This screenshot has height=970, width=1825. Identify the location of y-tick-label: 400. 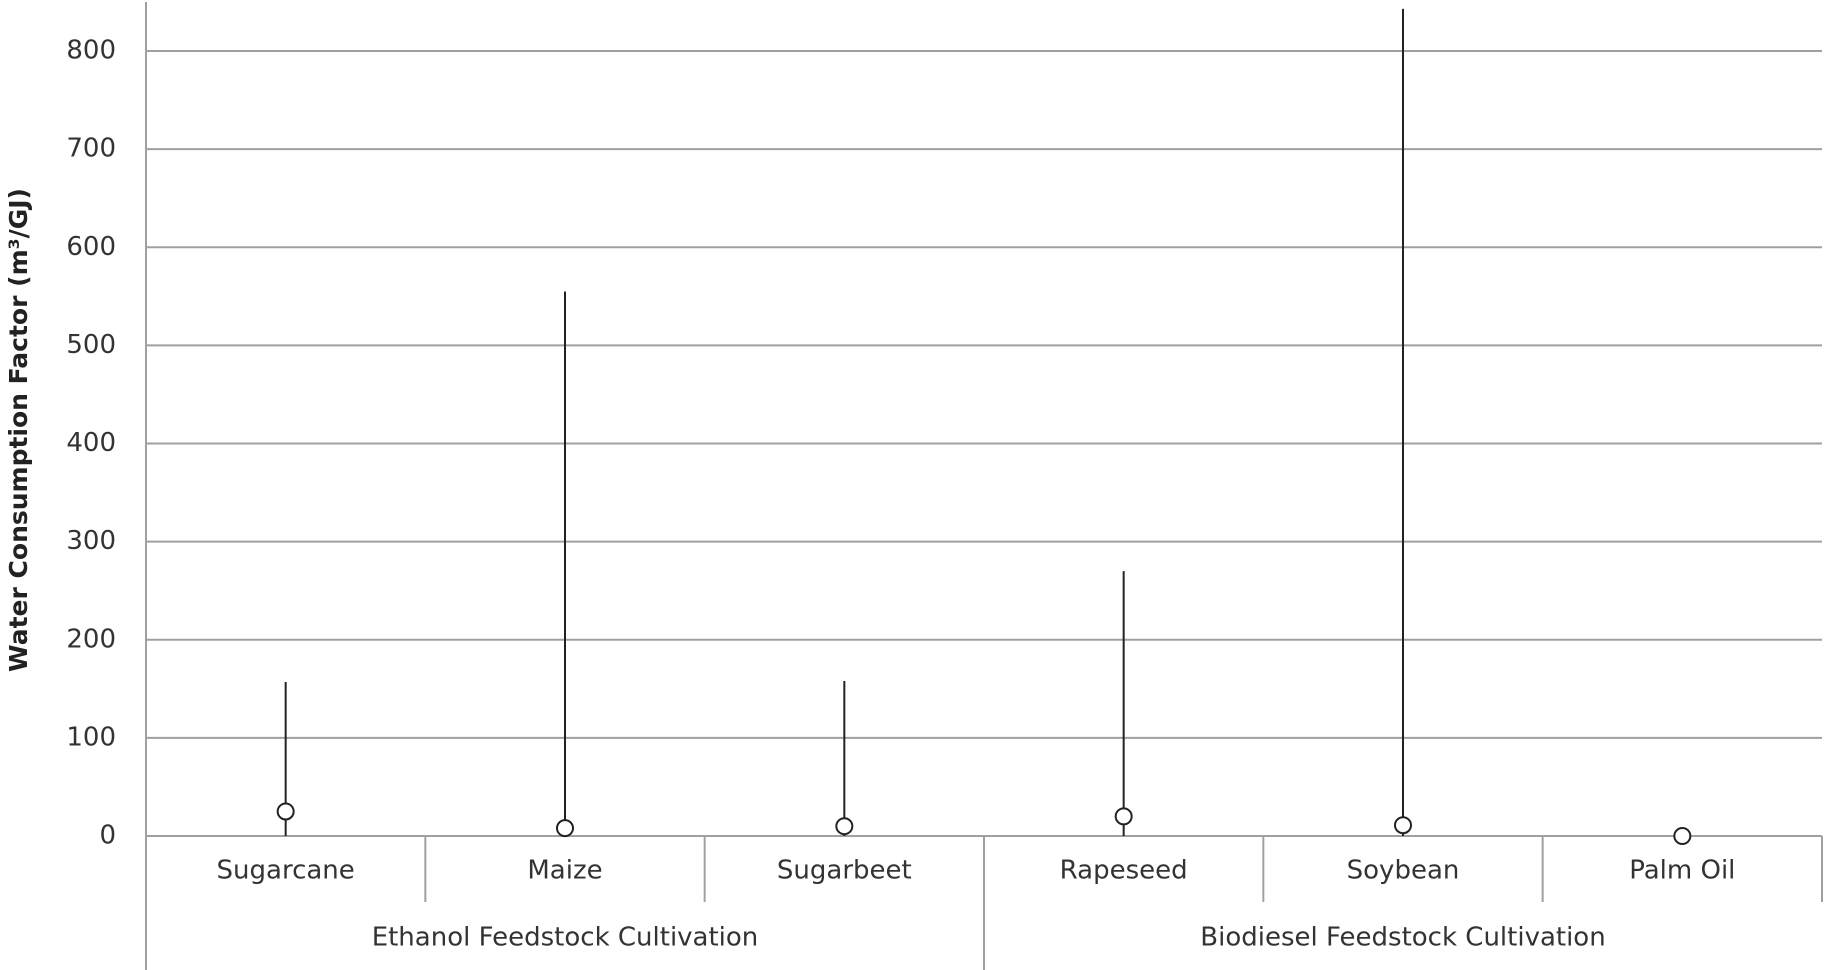
(91, 443).